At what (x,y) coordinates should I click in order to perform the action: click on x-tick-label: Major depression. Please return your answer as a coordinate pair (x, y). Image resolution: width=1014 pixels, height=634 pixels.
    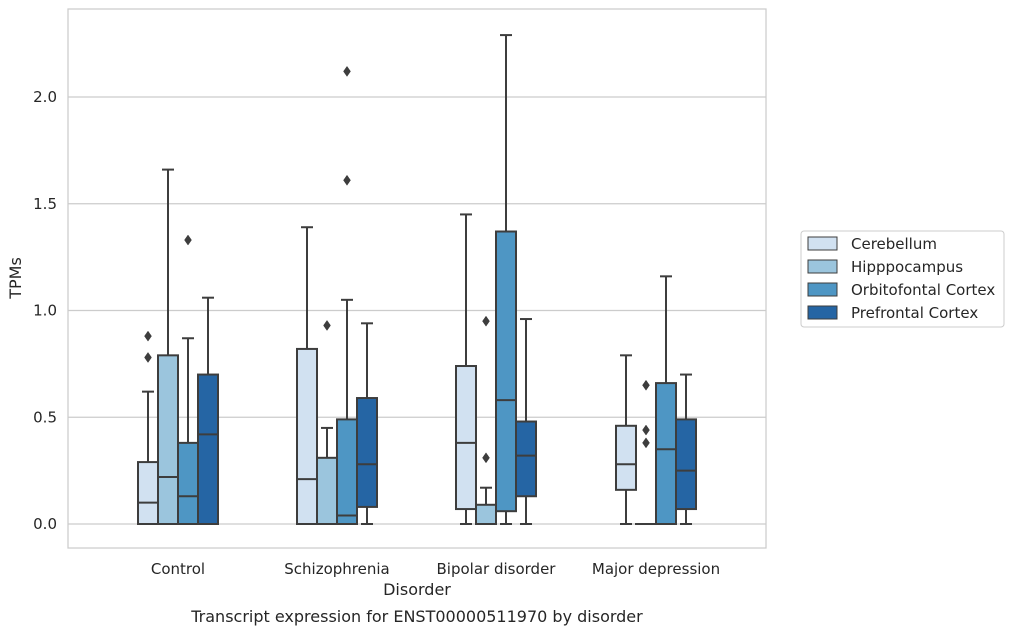
    Looking at the image, I should click on (656, 569).